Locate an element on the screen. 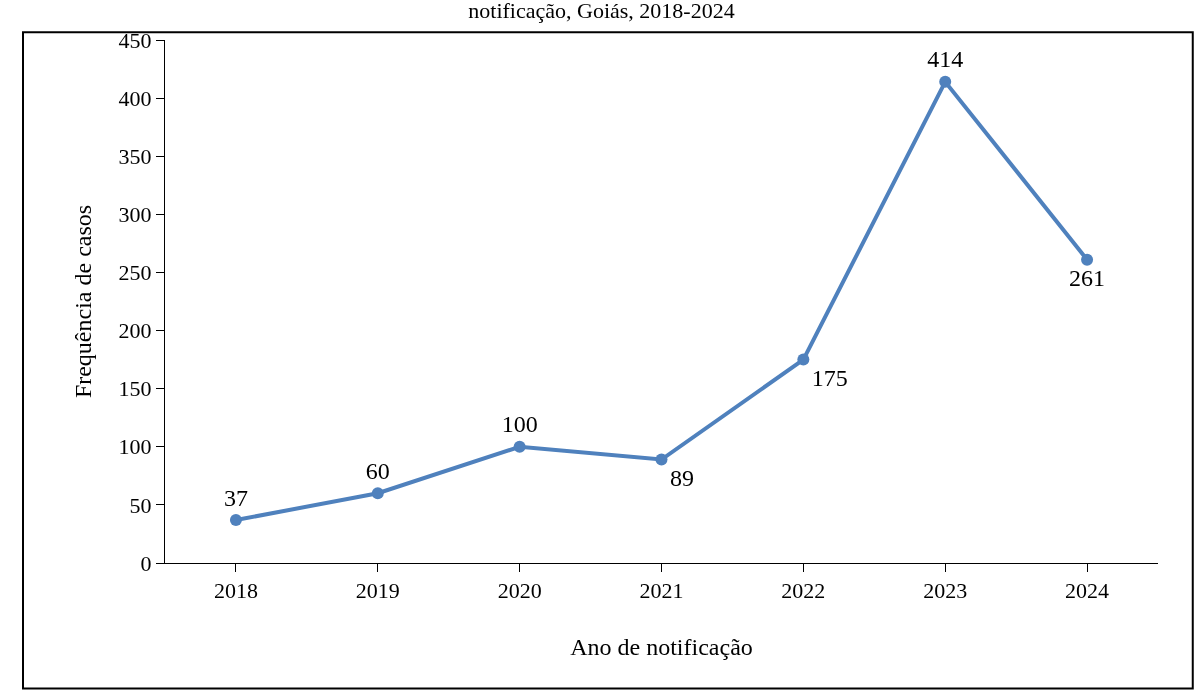 This screenshot has height=693, width=1203. x-tick-label: 2019 is located at coordinates (377, 591).